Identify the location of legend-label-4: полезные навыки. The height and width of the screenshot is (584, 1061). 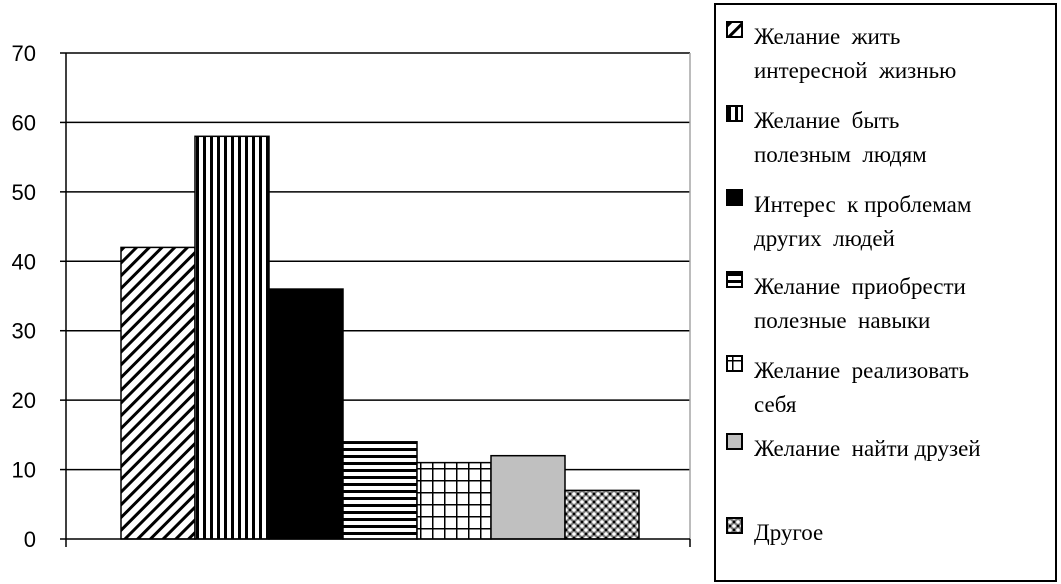
(842, 320).